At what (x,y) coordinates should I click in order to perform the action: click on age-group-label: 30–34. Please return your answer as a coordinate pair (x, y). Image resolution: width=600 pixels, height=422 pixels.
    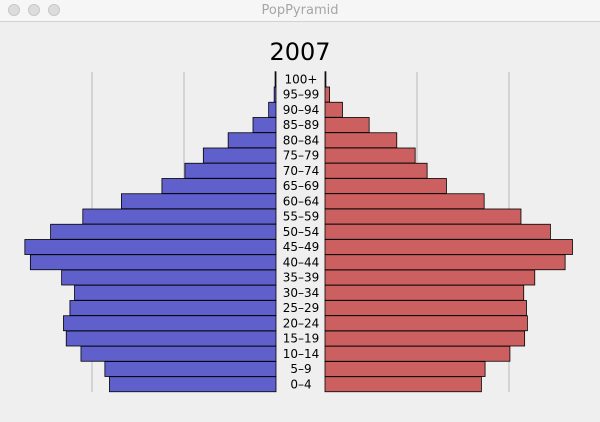
    Looking at the image, I should click on (301, 293).